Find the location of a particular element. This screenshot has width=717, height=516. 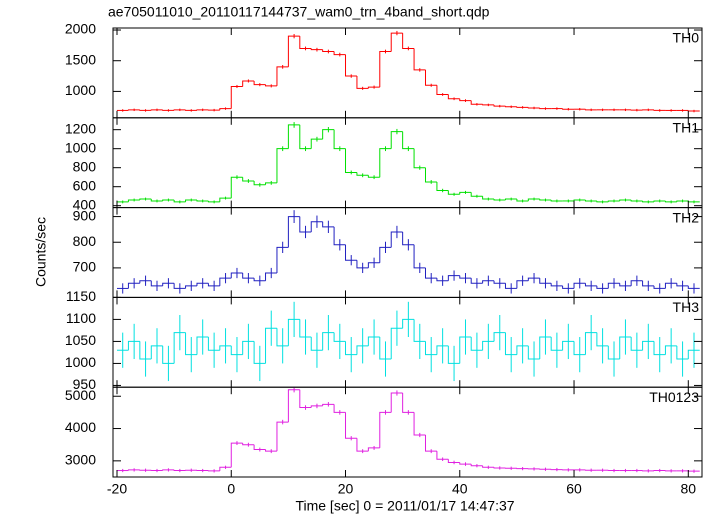

panel-label: TH0 is located at coordinates (686, 38).